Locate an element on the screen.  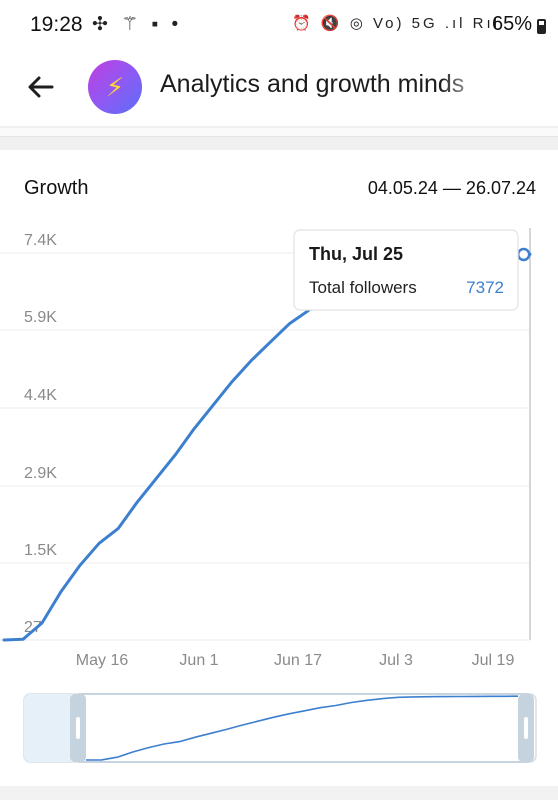
navigator-series-line is located at coordinates (301, 728).